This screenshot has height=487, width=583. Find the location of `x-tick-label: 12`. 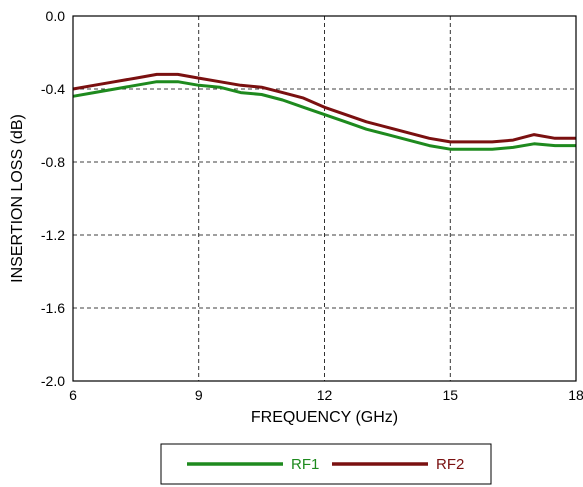

x-tick-label: 12 is located at coordinates (325, 395).